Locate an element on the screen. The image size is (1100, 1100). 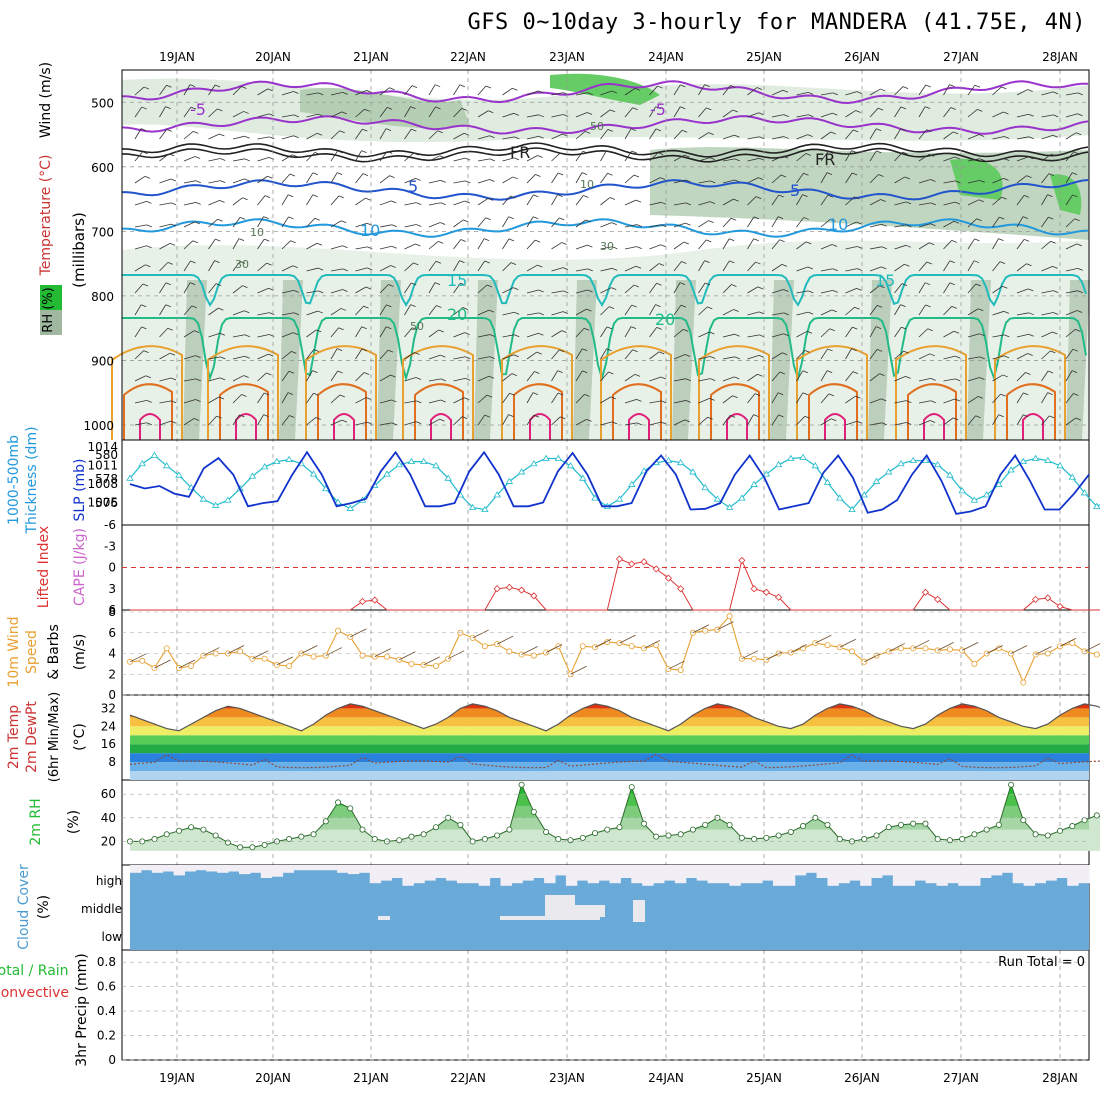
ylabel-precip: 3hr Precip (mm) is located at coordinates (82, 1009).